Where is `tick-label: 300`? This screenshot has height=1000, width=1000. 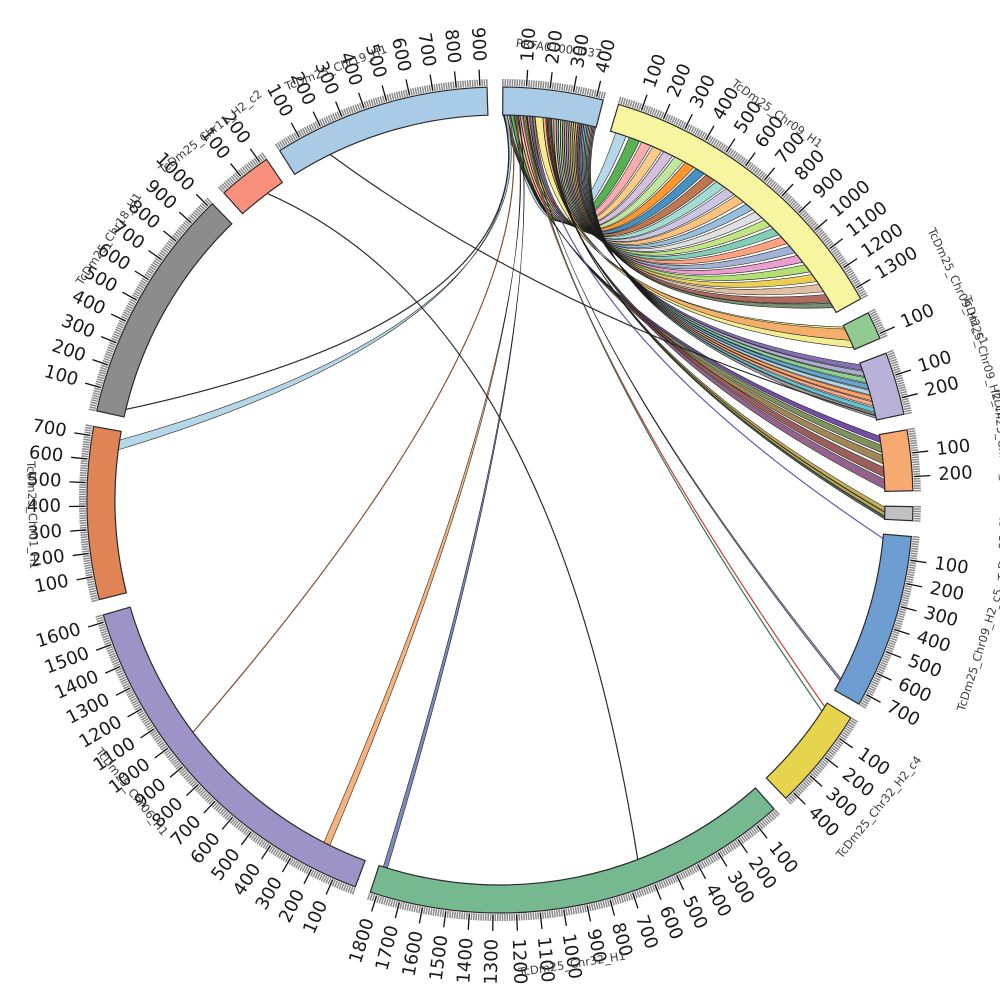
tick-label: 300 is located at coordinates (45, 532).